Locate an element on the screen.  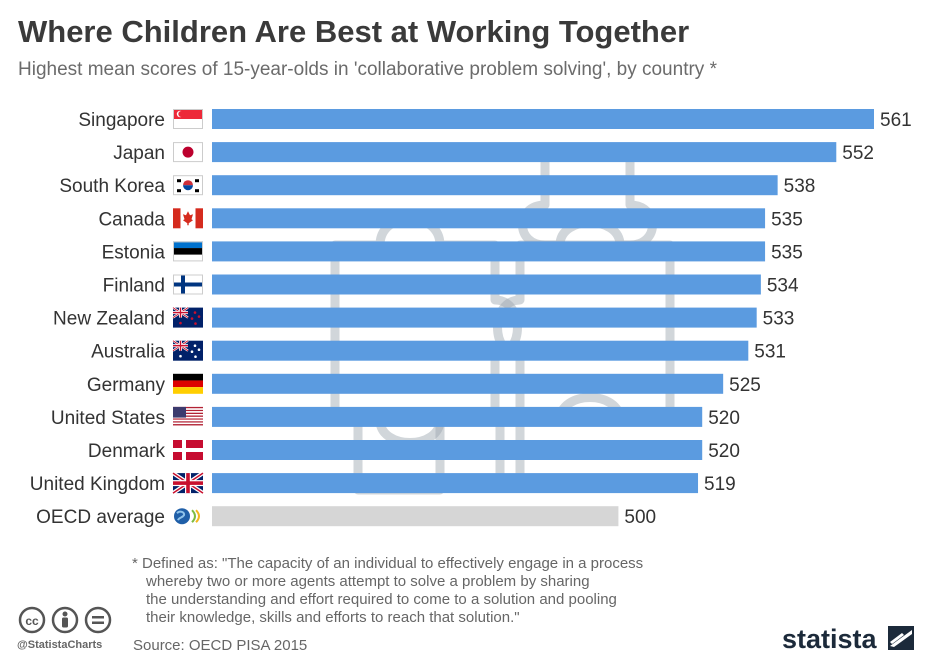
flag-germany-icon is located at coordinates (188, 383).